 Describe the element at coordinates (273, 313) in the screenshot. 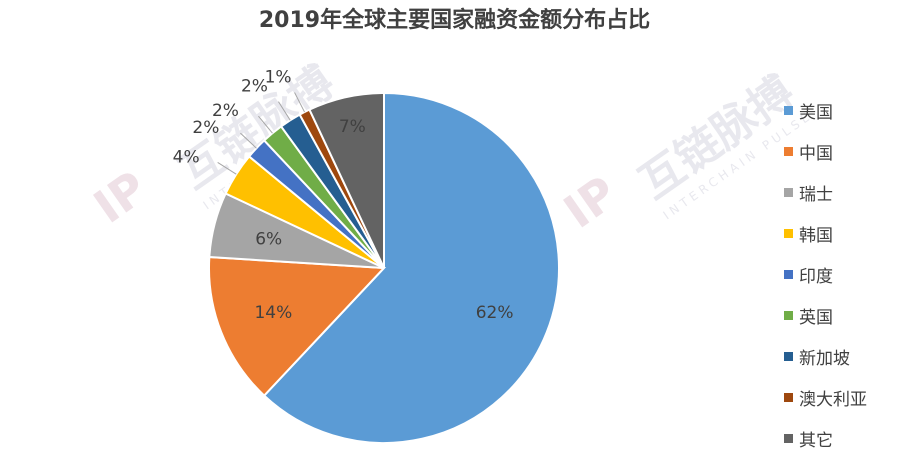

I see `pie-label-1: 14%` at that location.